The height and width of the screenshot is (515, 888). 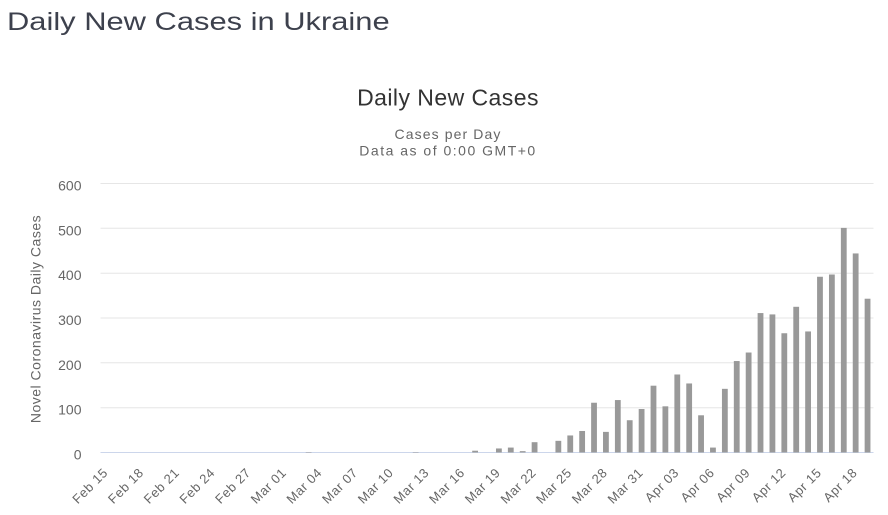 I want to click on svg-text: Mar 22, so click(x=518, y=486).